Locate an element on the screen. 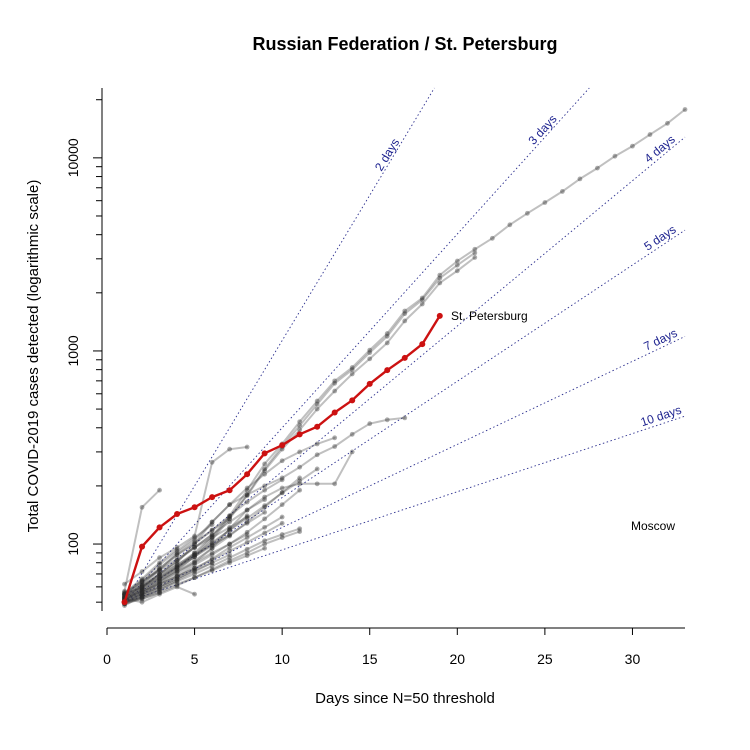 This screenshot has height=750, width=750. x-tick-label: 30 is located at coordinates (633, 659).